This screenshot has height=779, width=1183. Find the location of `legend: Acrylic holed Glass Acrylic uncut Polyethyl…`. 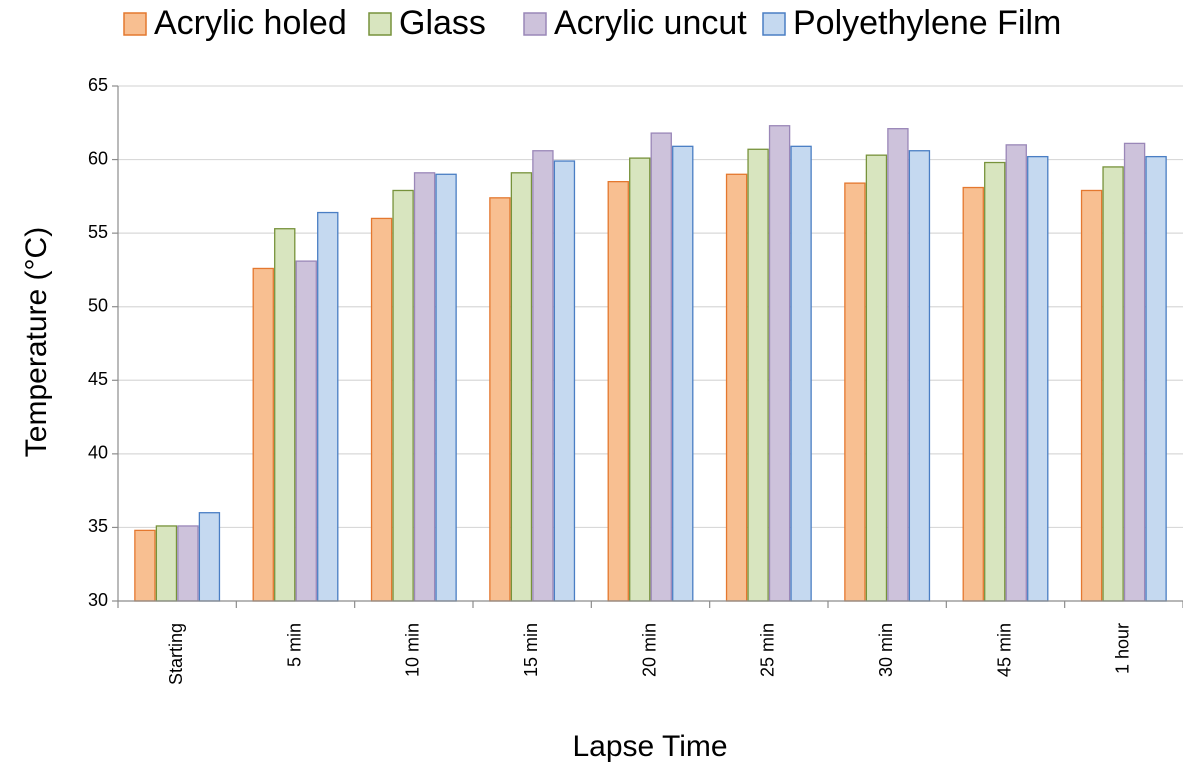

legend: Acrylic holed Glass Acrylic uncut Polyethyl… is located at coordinates (592, 23).